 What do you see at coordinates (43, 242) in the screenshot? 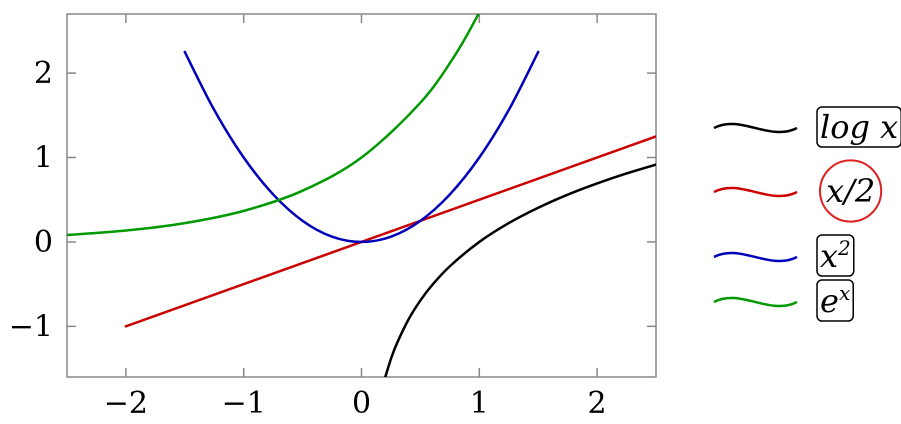
I see `y-tick-label: 0` at bounding box center [43, 242].